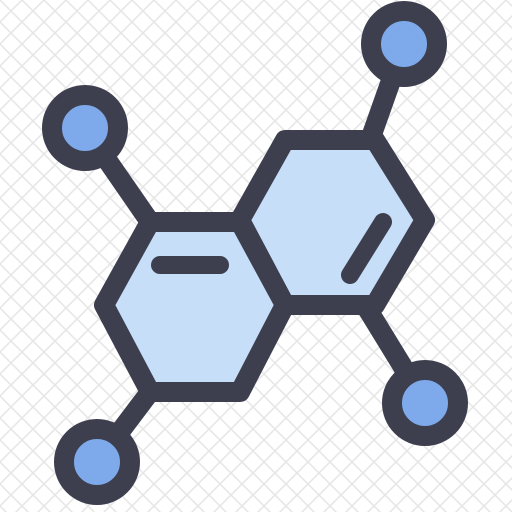  What do you see at coordinates (404, 44) in the screenshot?
I see `atom-top-right` at bounding box center [404, 44].